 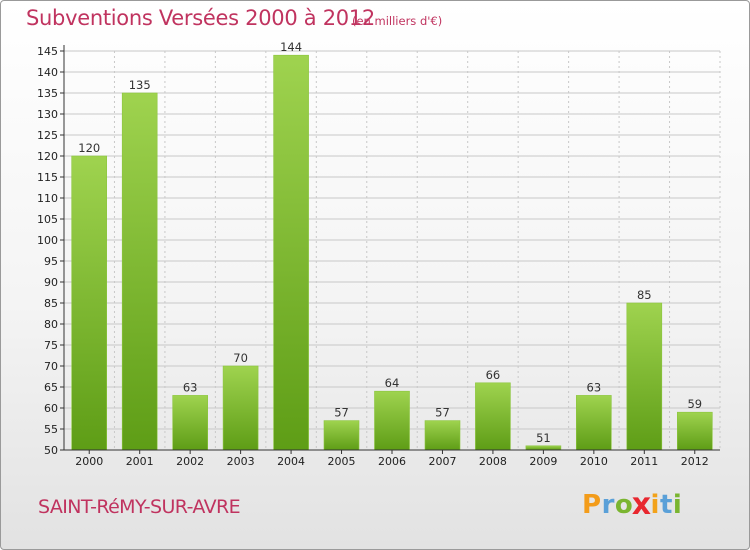 I want to click on x-tick-label: 2004, so click(x=291, y=461).